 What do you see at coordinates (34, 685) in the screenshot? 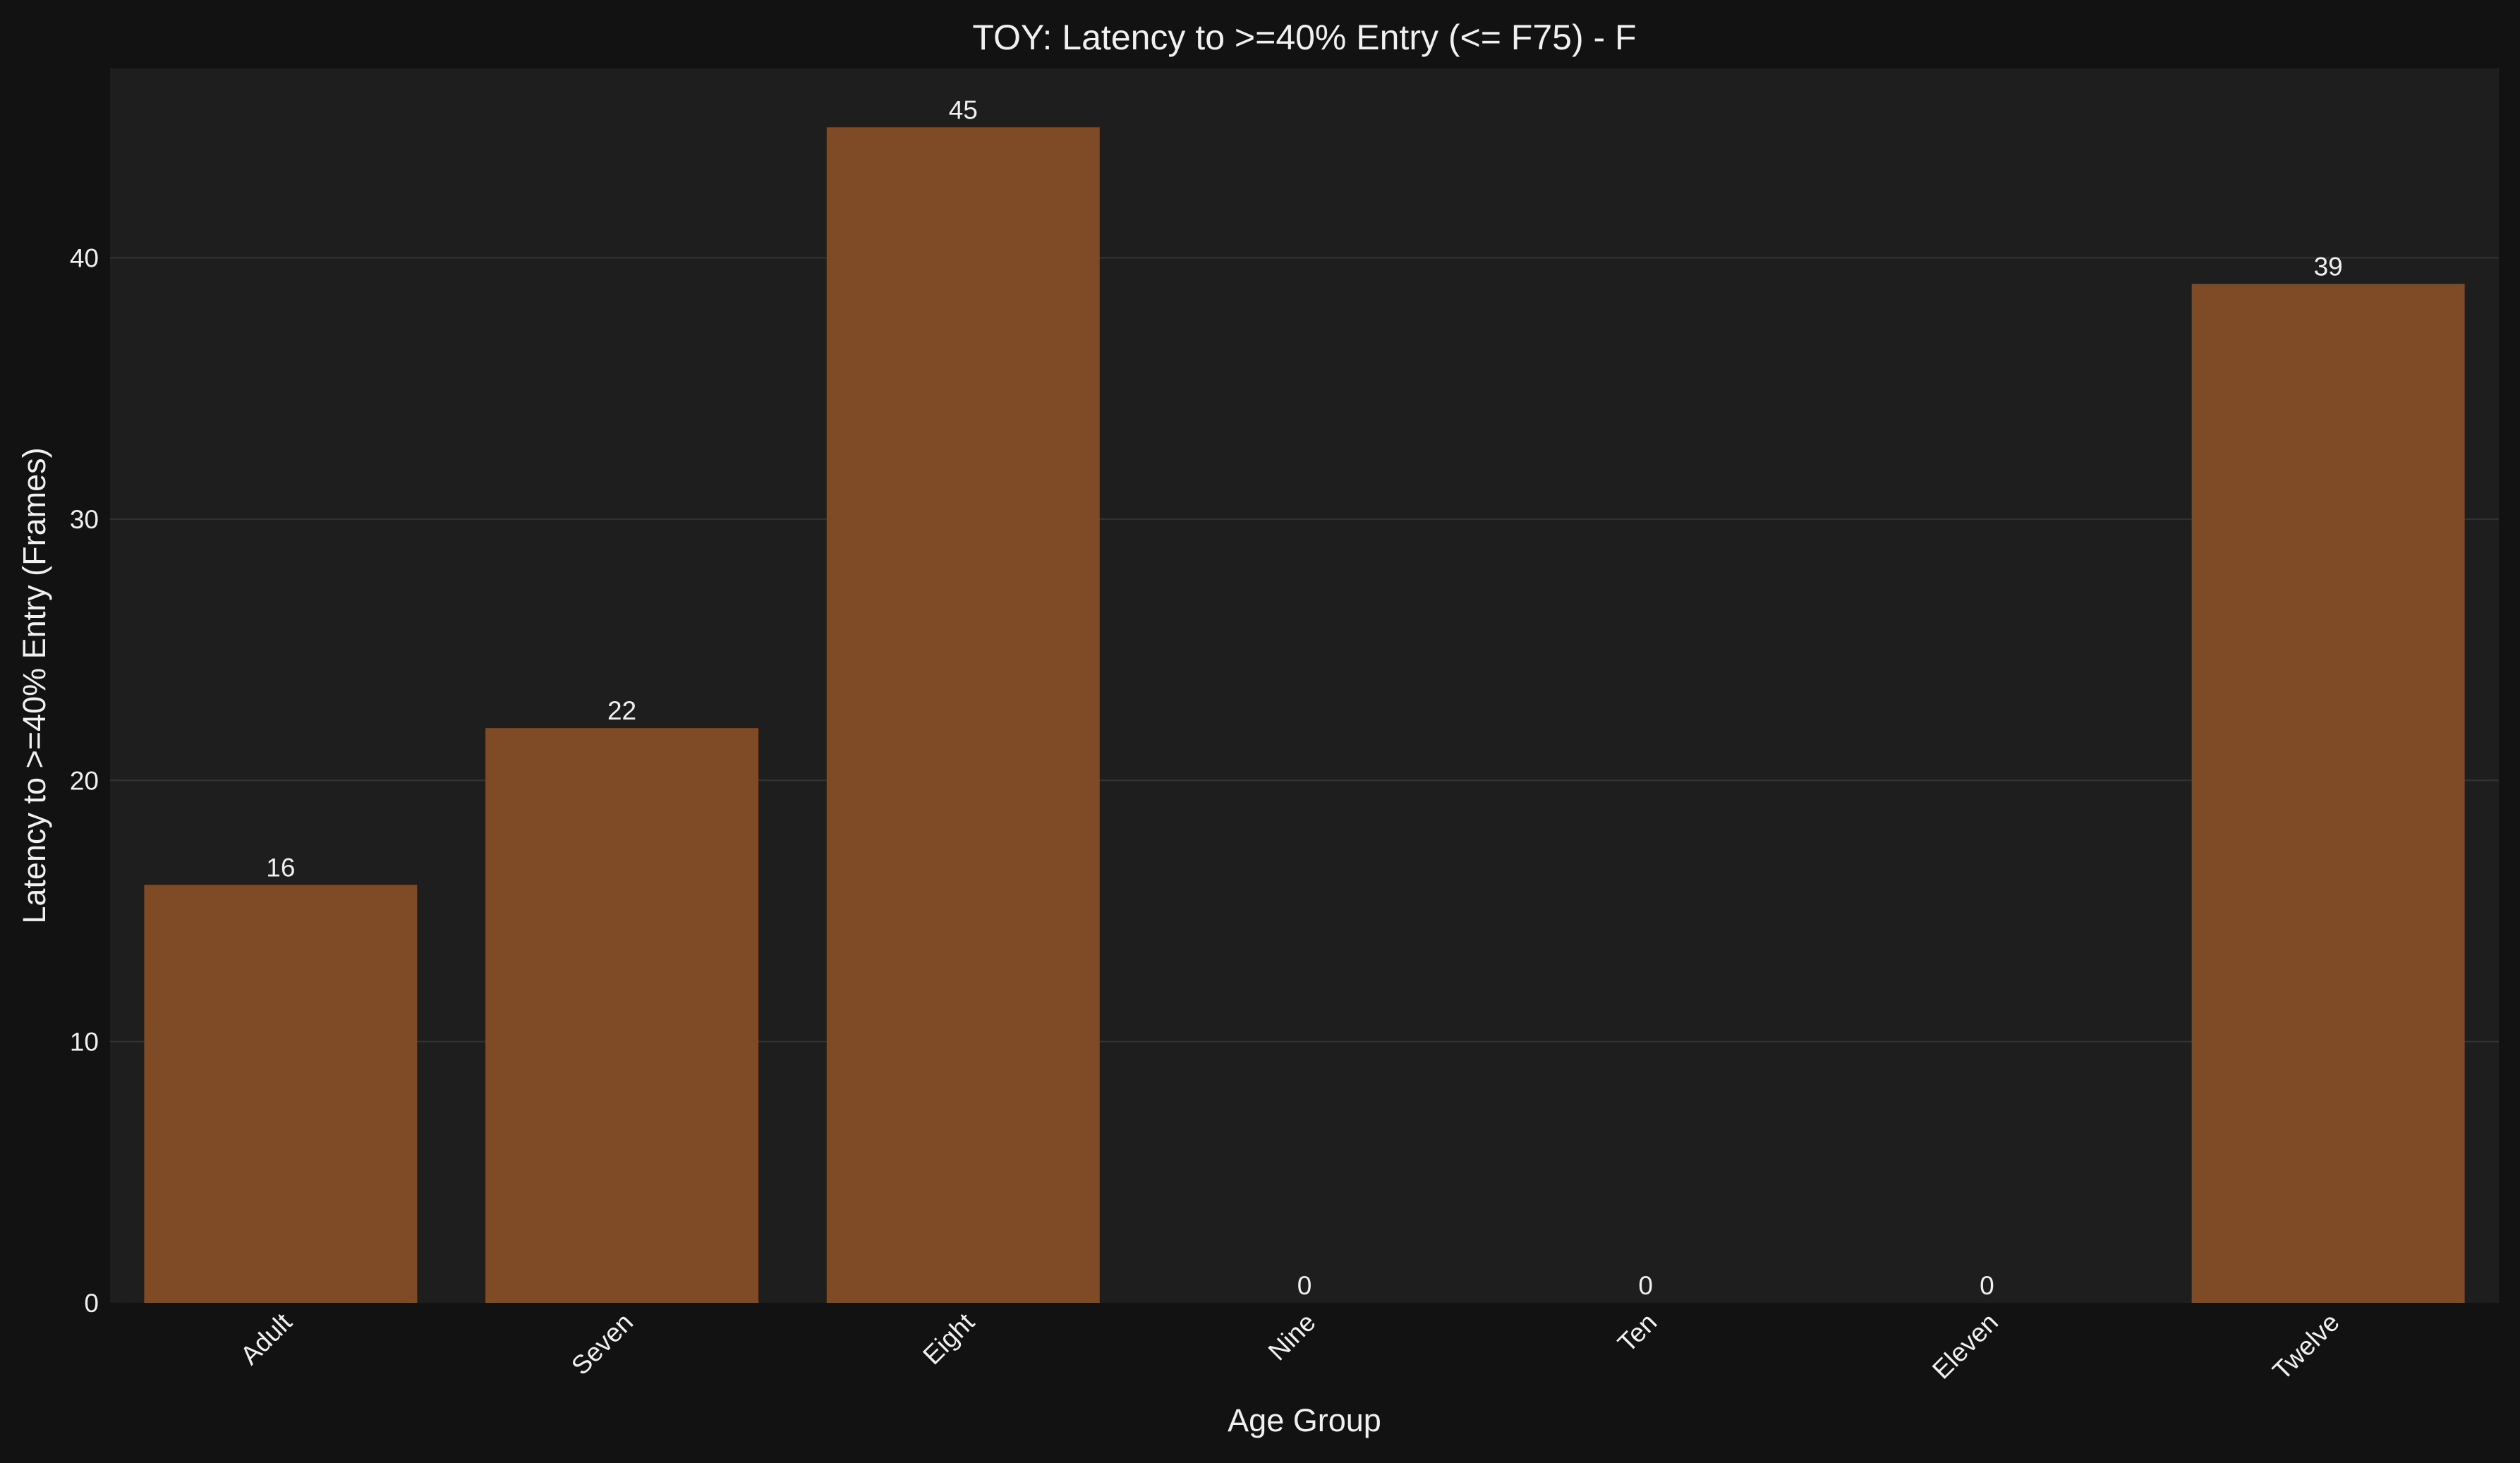
I see `y-axis-label: Latency to >=40% Entry (Frames)` at bounding box center [34, 685].